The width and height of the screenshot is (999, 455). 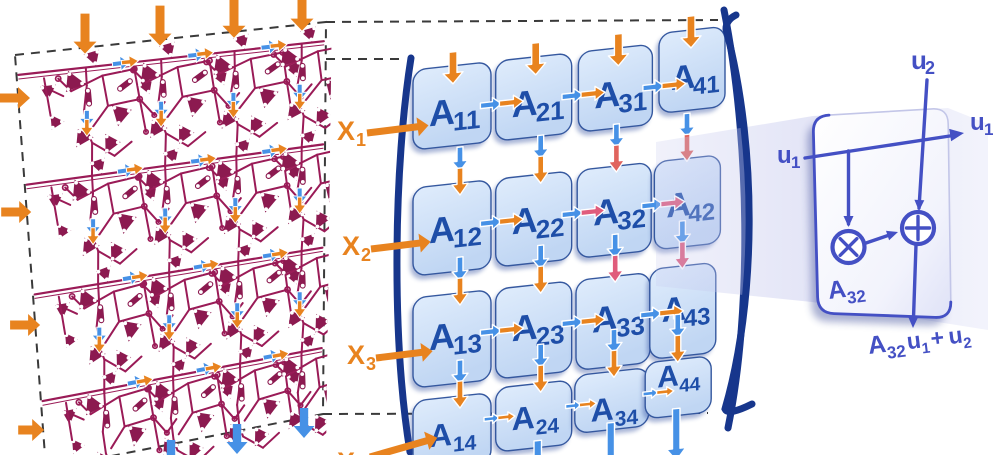 What do you see at coordinates (371, 364) in the screenshot?
I see `svg-text: 3` at bounding box center [371, 364].